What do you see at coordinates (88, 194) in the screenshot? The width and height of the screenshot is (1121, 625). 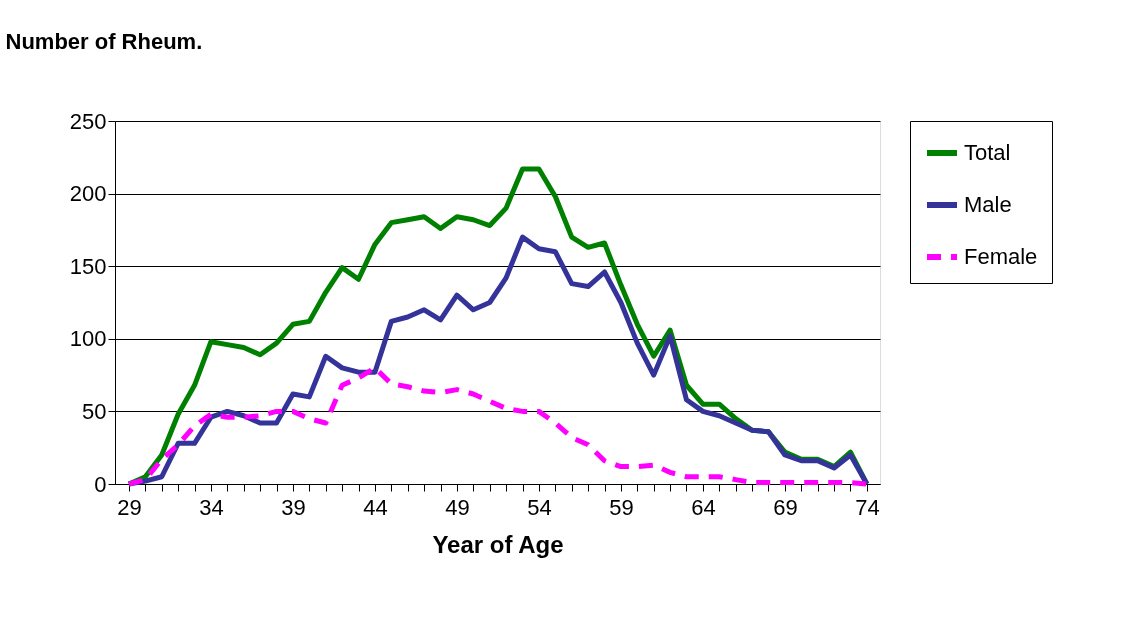 I see `y-tick-label: 200` at bounding box center [88, 194].